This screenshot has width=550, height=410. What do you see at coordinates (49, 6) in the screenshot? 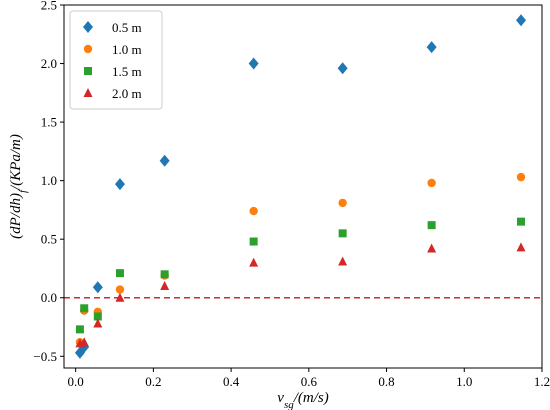
I see `y-tick-label: 2.5` at bounding box center [49, 6].